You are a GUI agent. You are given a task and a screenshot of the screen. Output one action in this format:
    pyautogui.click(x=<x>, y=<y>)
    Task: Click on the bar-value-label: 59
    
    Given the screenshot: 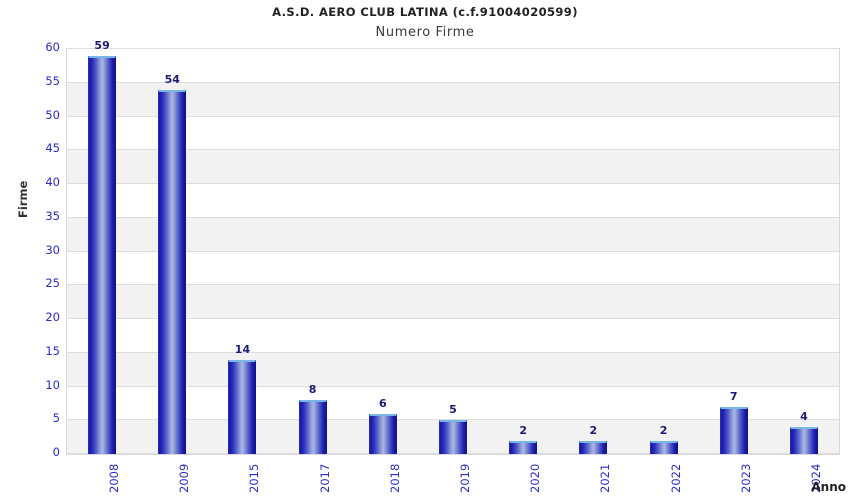 What is the action you would take?
    pyautogui.click(x=102, y=45)
    